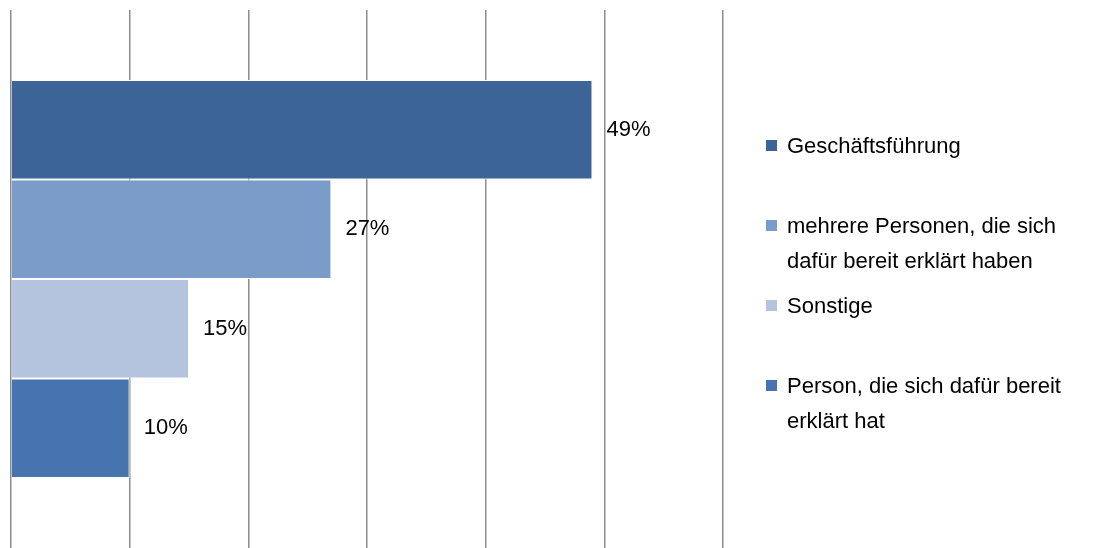 The width and height of the screenshot is (1101, 548). I want to click on data-label: 15%, so click(225, 327).